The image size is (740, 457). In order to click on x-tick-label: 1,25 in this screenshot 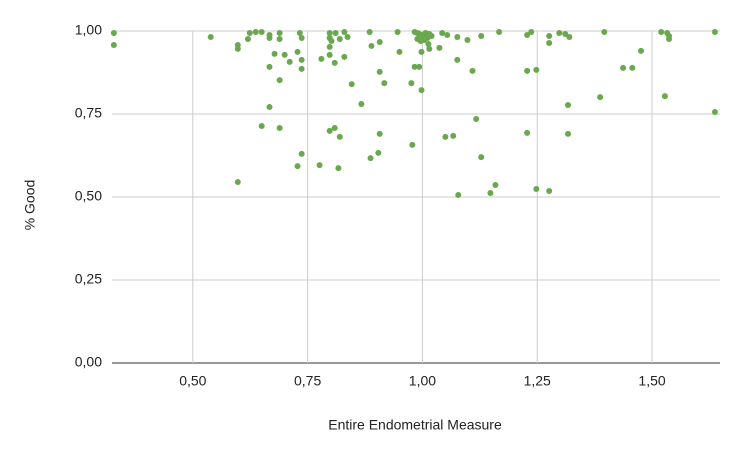, I will do `click(537, 381)`.